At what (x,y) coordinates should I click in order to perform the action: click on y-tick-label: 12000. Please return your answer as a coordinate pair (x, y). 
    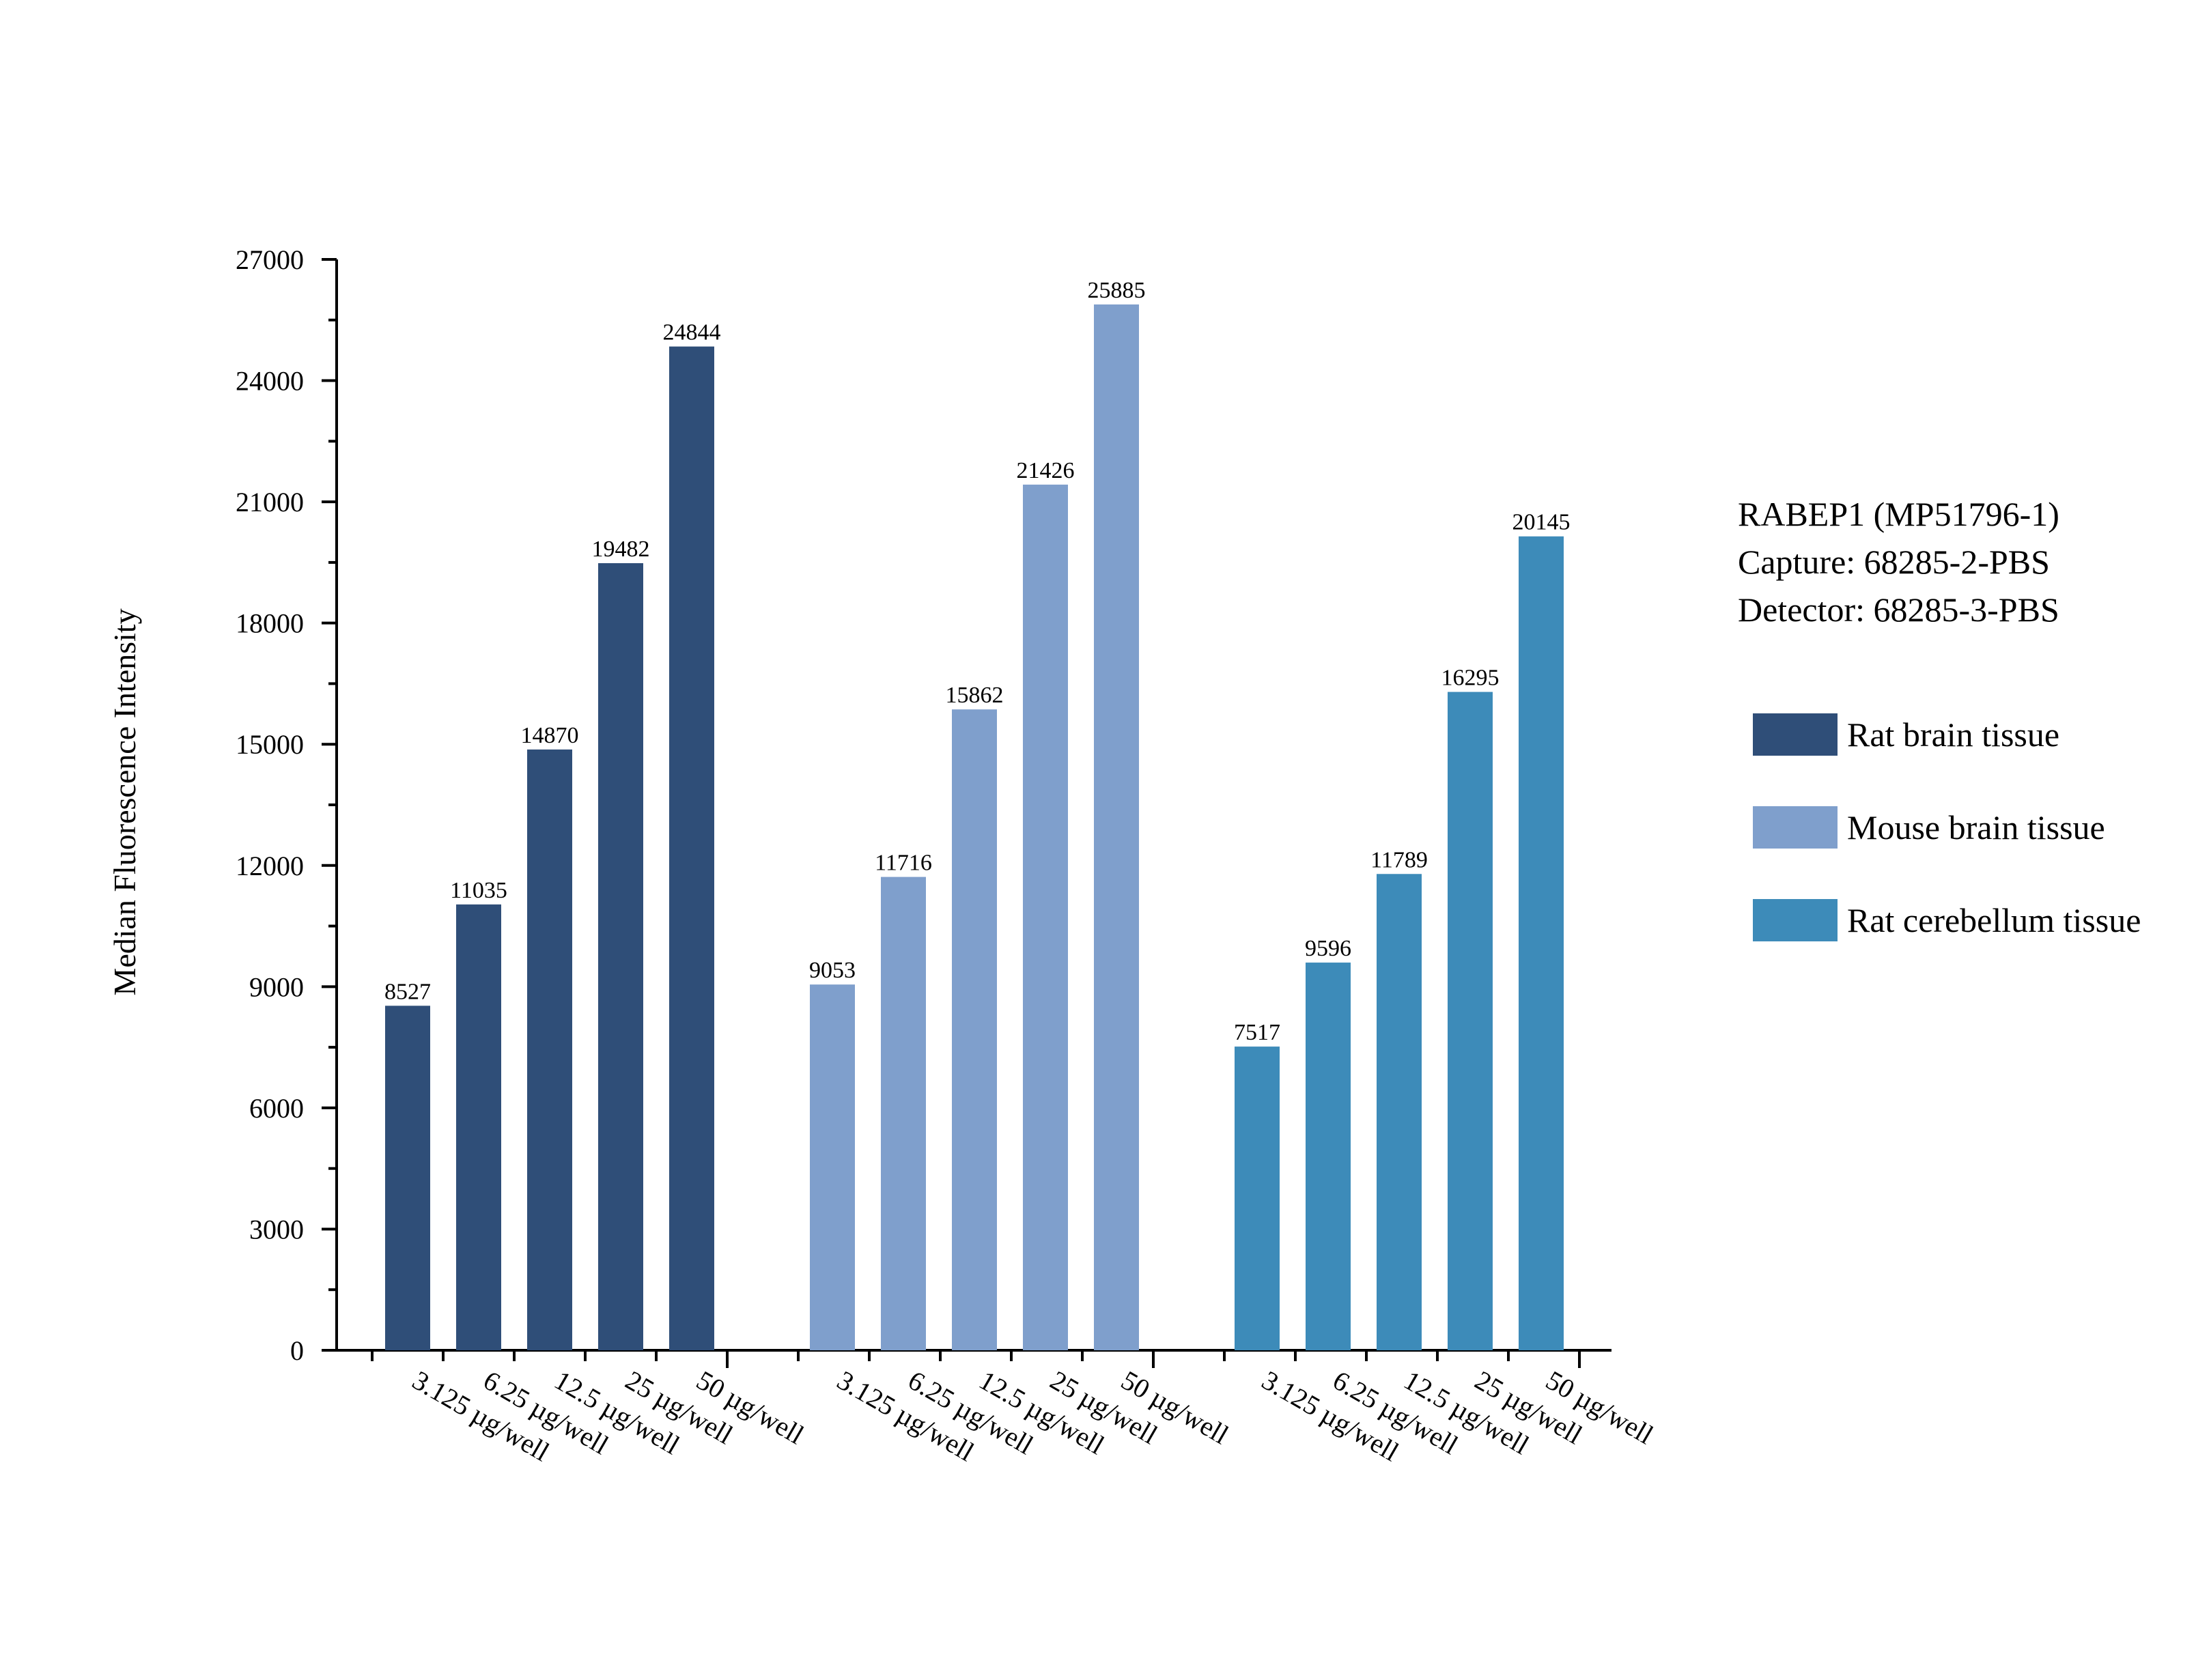
    Looking at the image, I should click on (270, 866).